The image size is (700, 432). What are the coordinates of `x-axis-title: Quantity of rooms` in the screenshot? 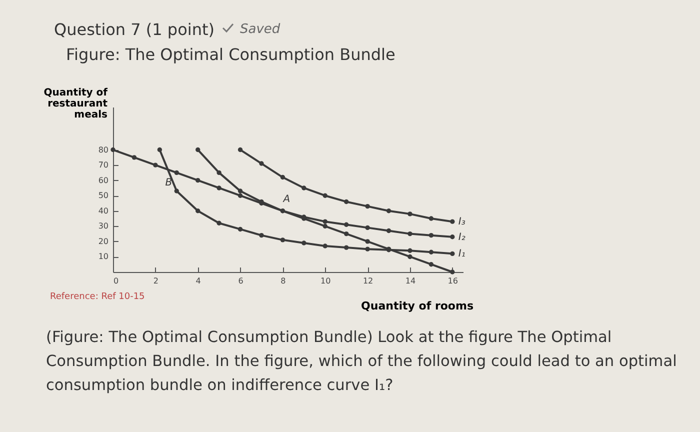 It's located at (417, 306).